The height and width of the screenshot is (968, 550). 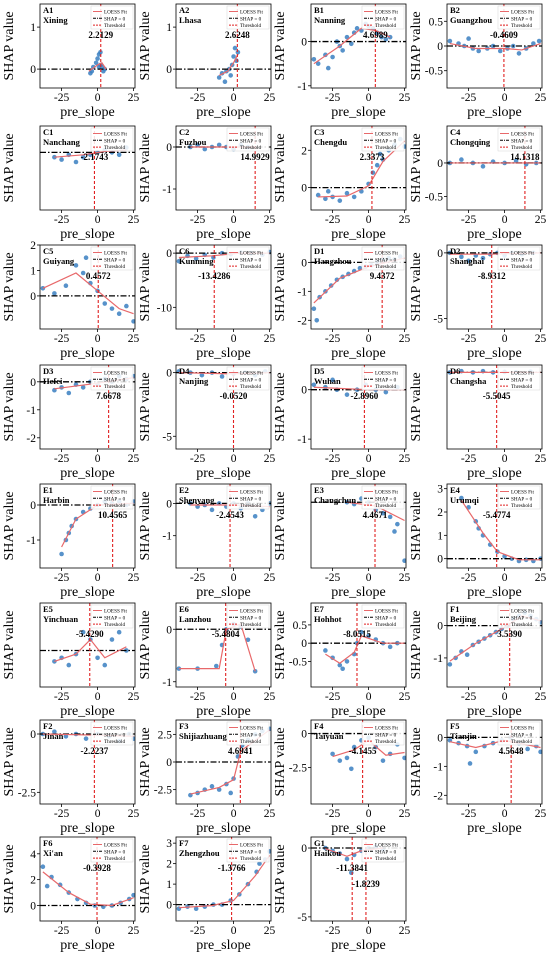 What do you see at coordinates (504, 35) in the screenshot?
I see `threshold-value-label: -0.4609` at bounding box center [504, 35].